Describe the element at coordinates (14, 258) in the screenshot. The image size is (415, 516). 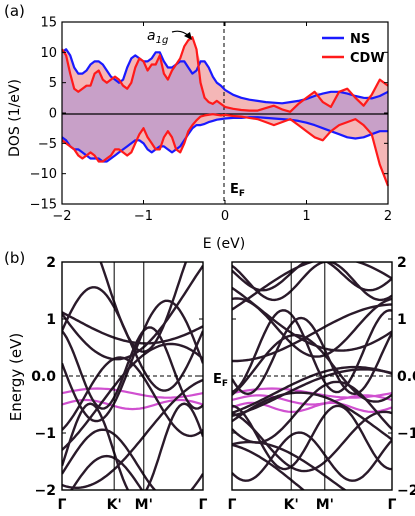
I see `panel-b-label: (b)` at that location.